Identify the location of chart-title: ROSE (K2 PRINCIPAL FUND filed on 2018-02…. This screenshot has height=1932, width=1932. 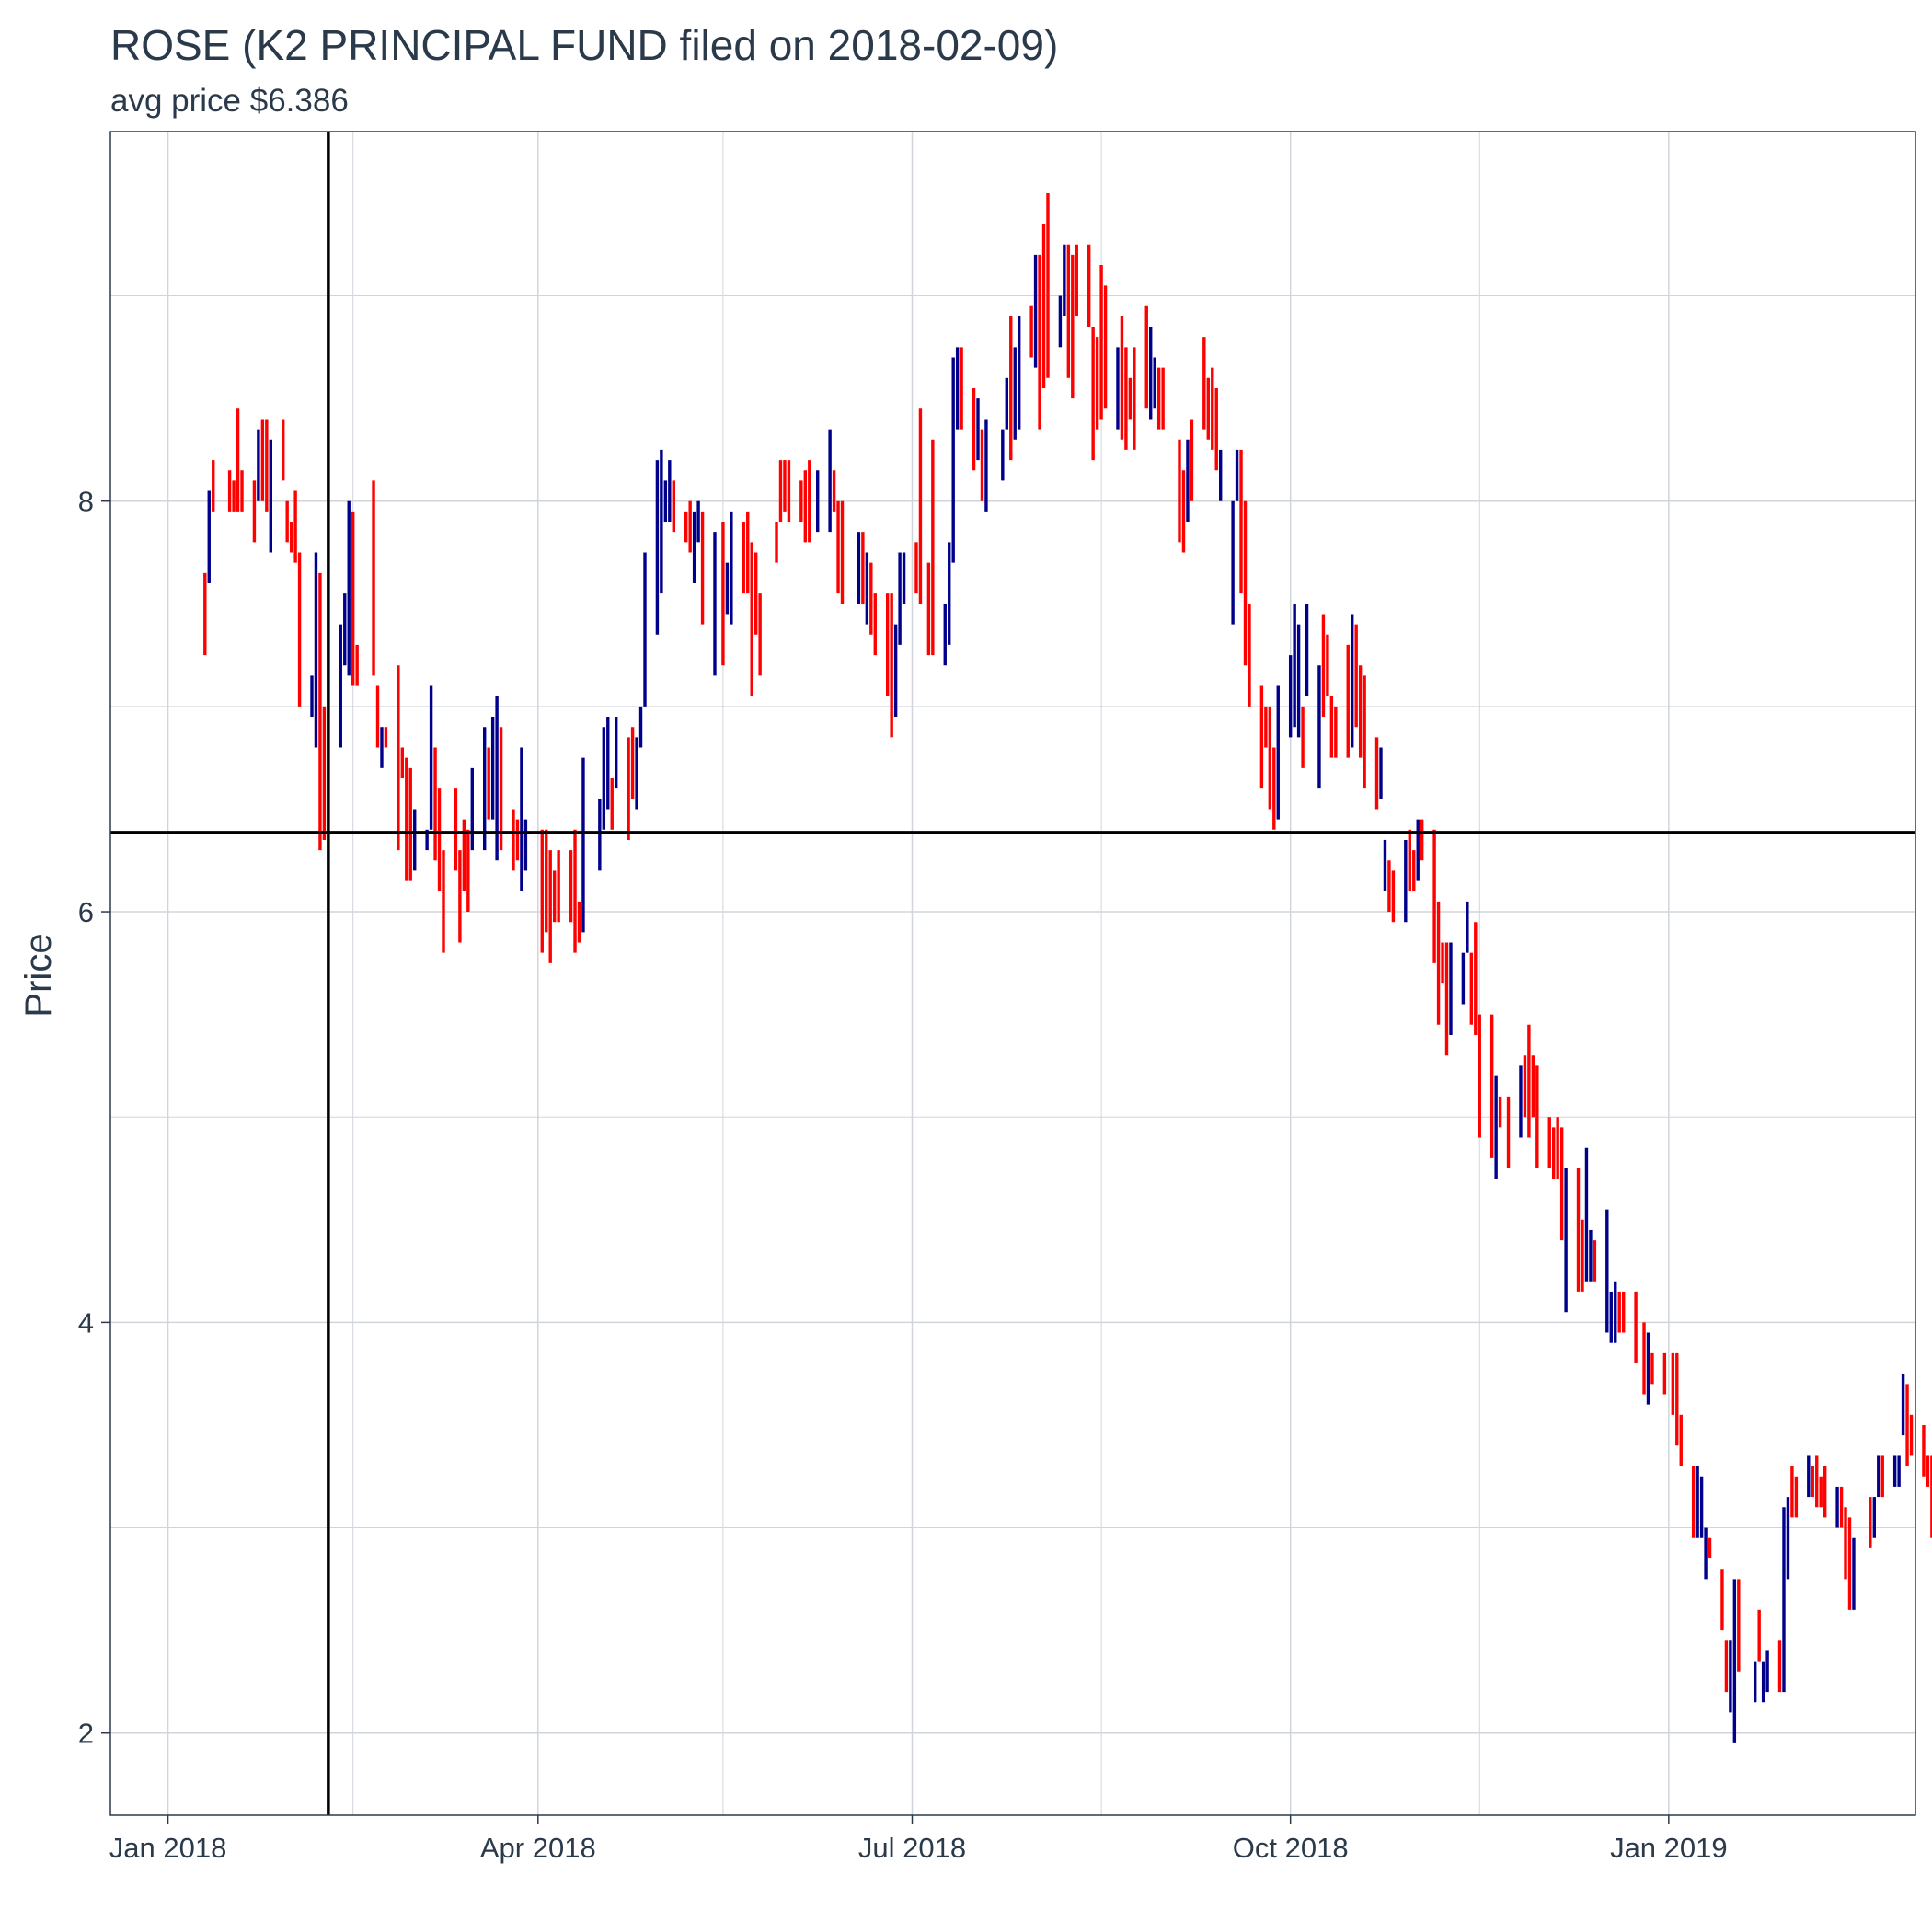
(584, 45).